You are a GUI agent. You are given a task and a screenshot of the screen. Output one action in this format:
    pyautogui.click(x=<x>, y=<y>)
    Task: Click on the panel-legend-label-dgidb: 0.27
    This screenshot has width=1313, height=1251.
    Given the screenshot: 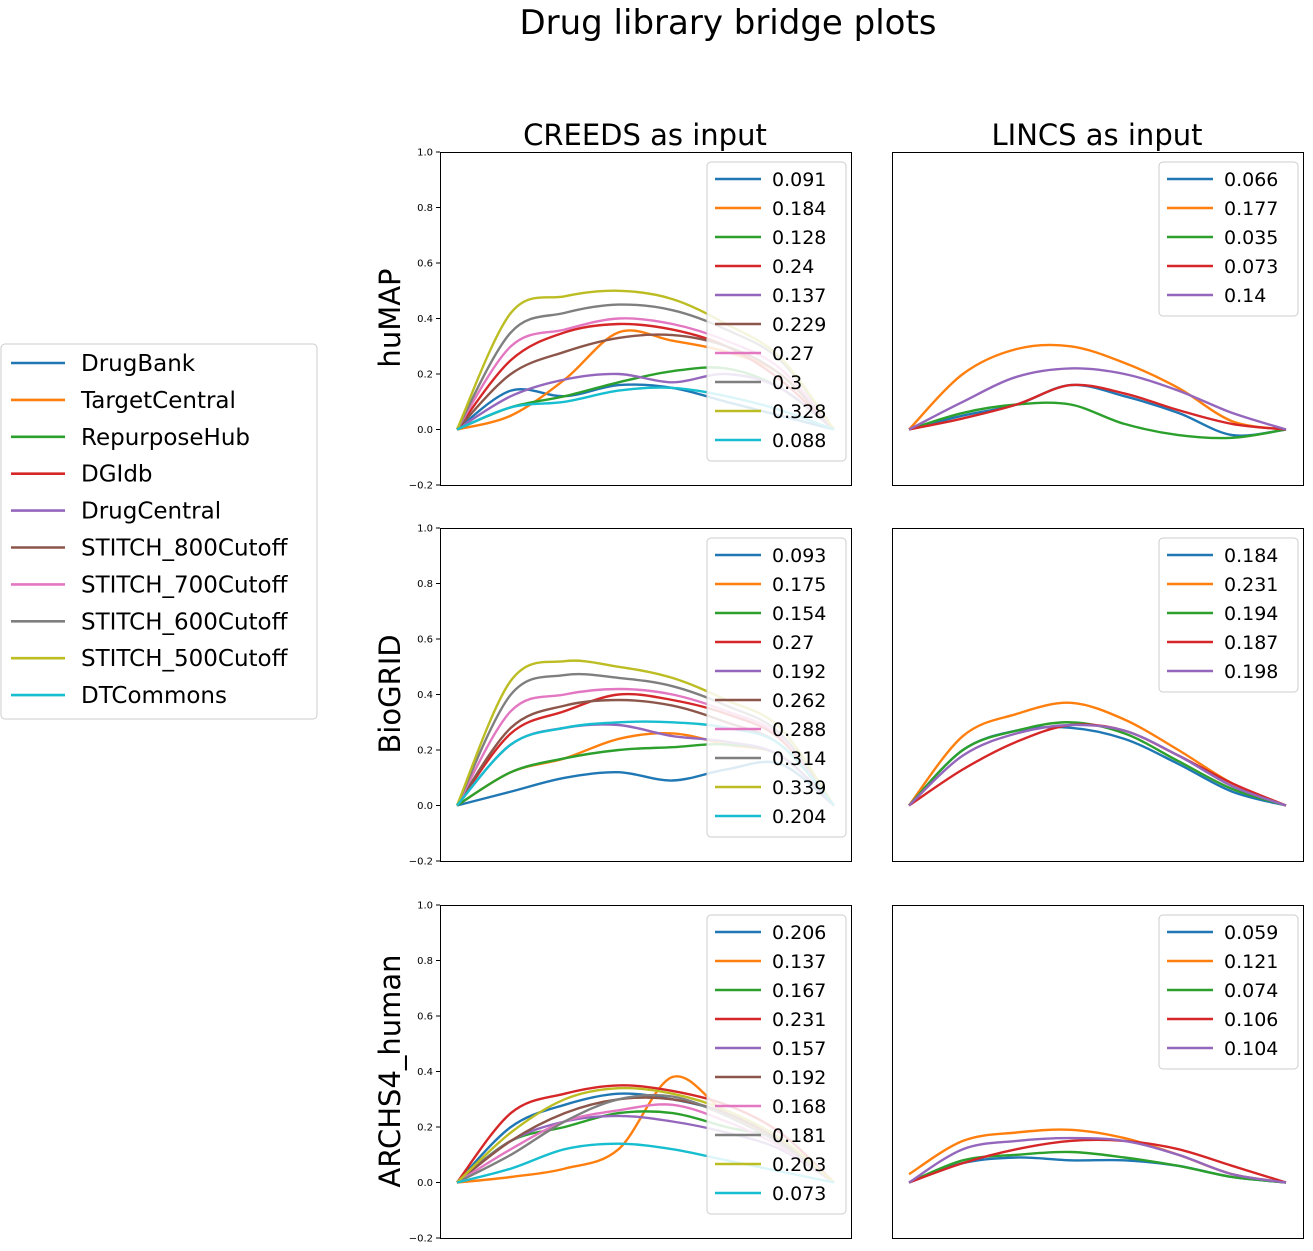 What is the action you would take?
    pyautogui.click(x=793, y=643)
    